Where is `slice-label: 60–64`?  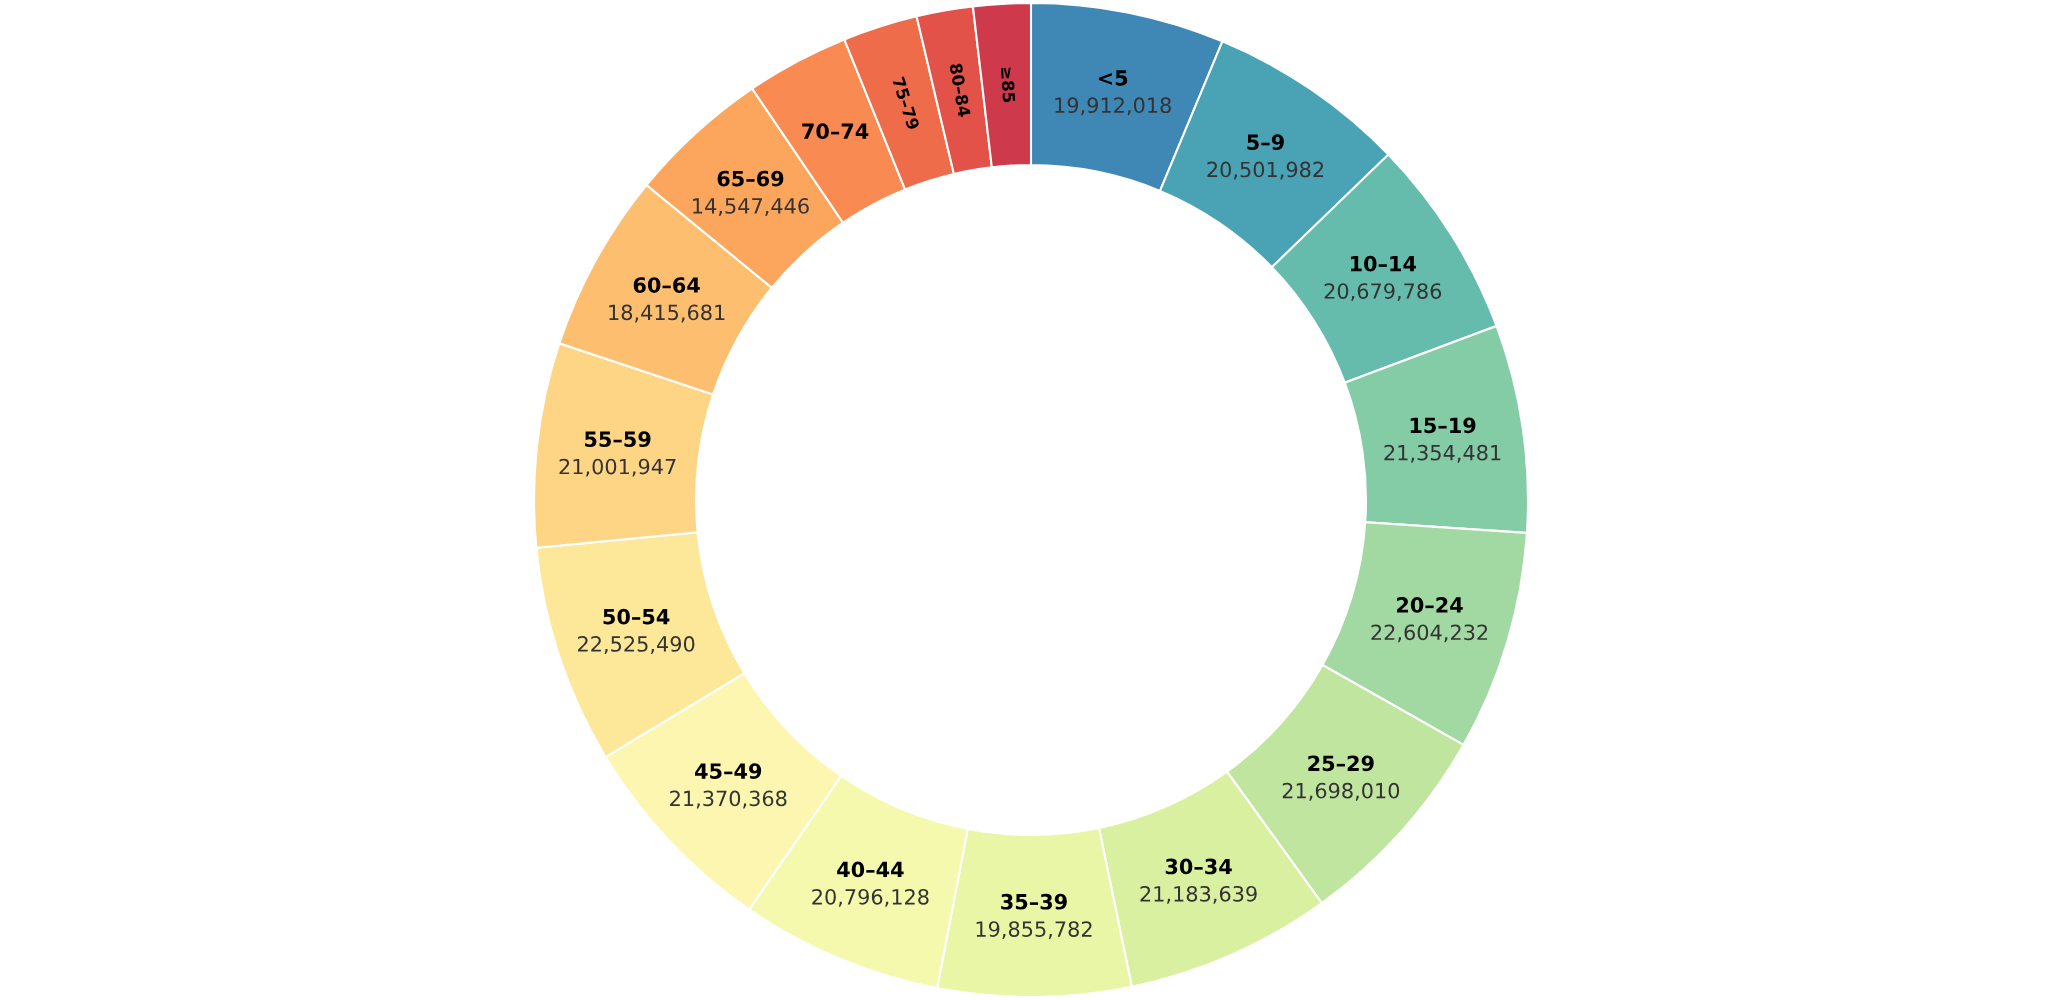 slice-label: 60–64 is located at coordinates (666, 285).